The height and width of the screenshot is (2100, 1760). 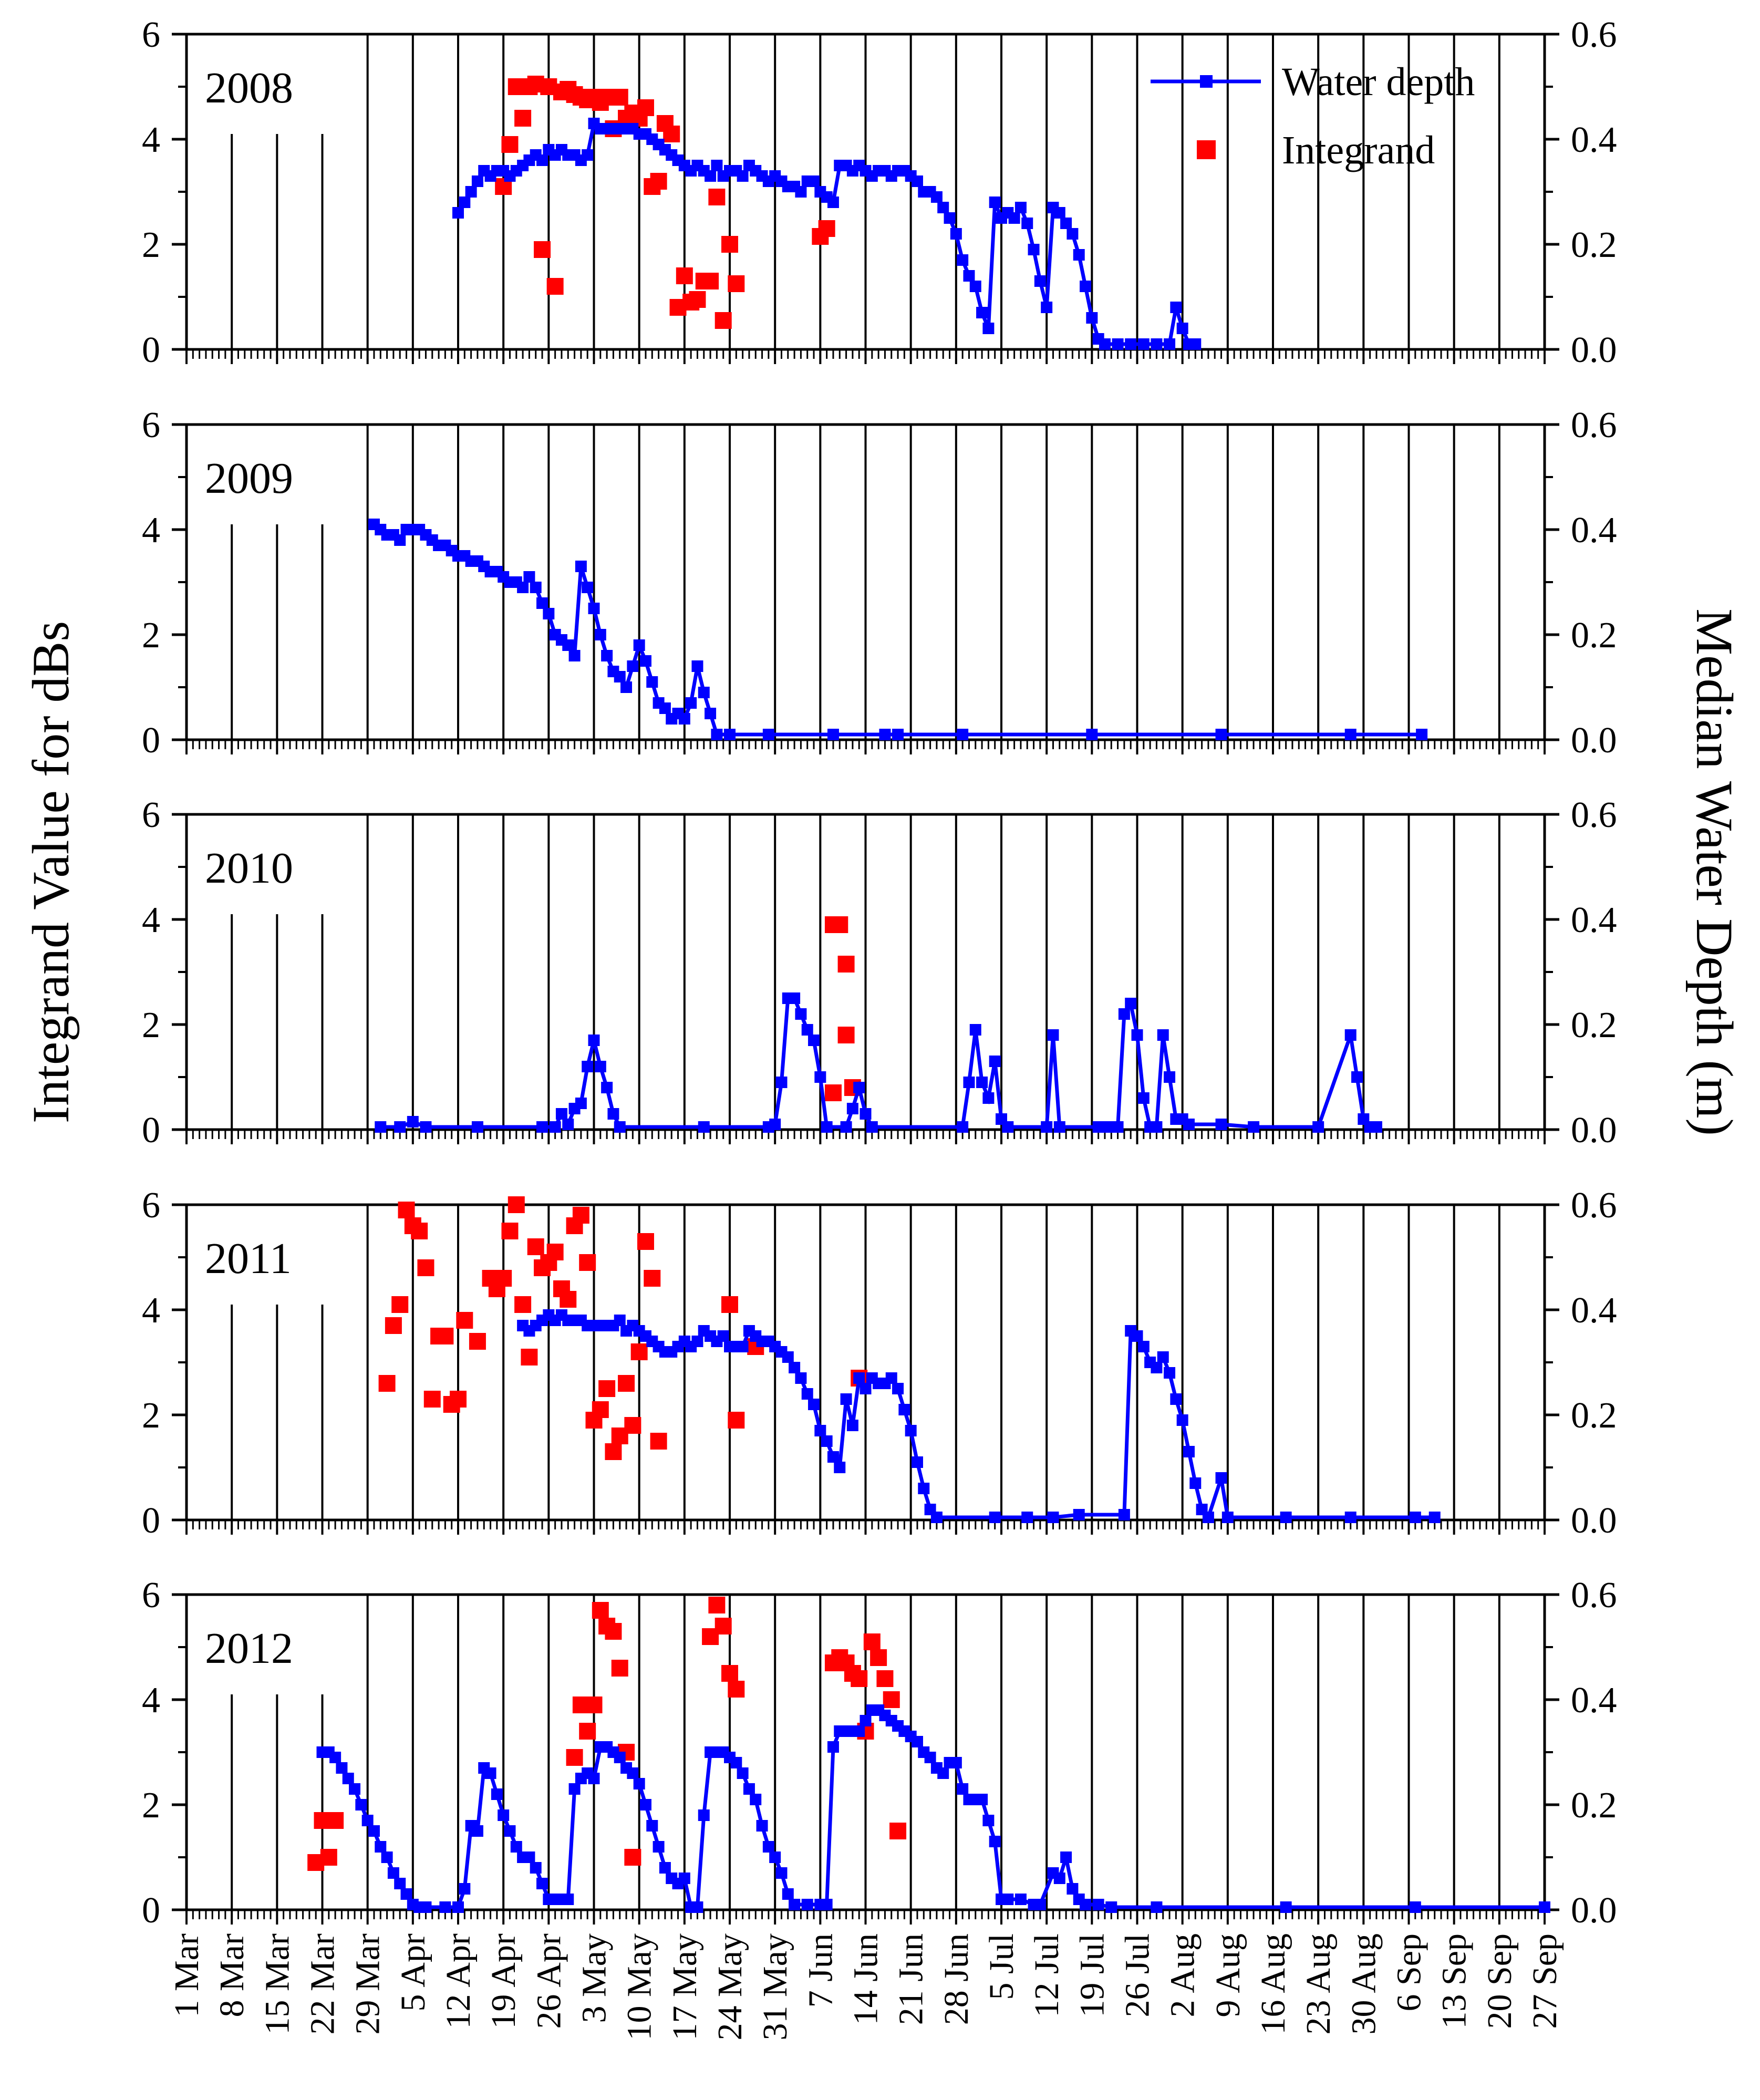 What do you see at coordinates (879, 583) in the screenshot?
I see `panel-2009: 0 0.0 2 0.2 4 0.4 6 0.6 2009` at bounding box center [879, 583].